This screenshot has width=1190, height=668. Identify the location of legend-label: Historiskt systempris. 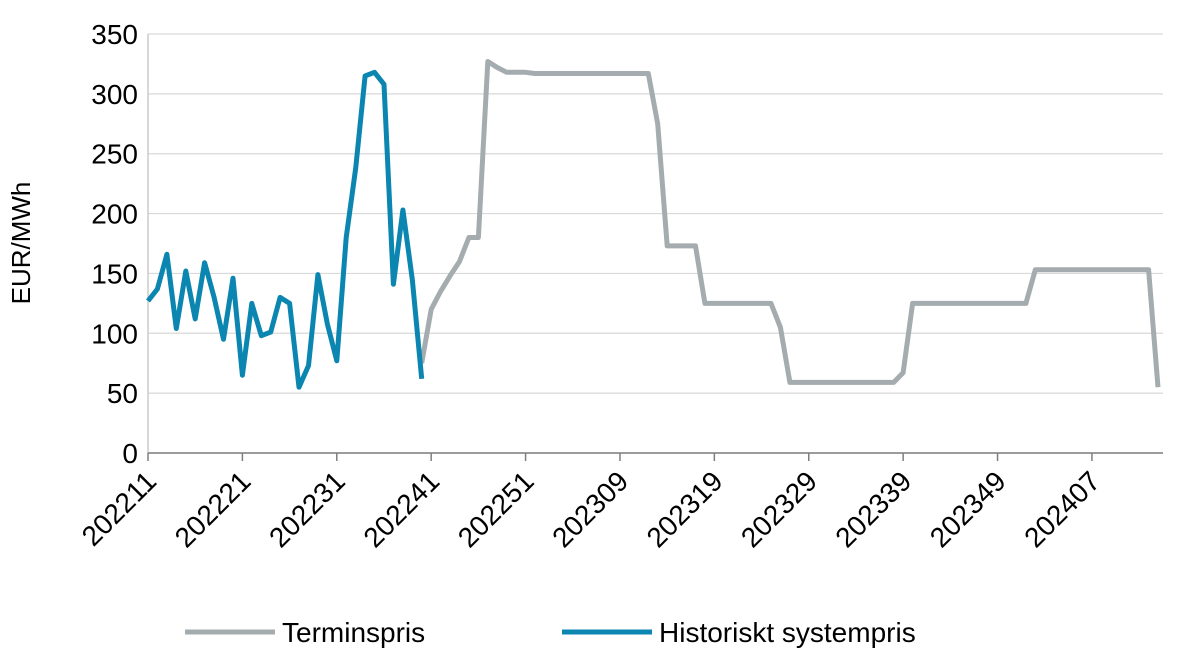
(787, 632).